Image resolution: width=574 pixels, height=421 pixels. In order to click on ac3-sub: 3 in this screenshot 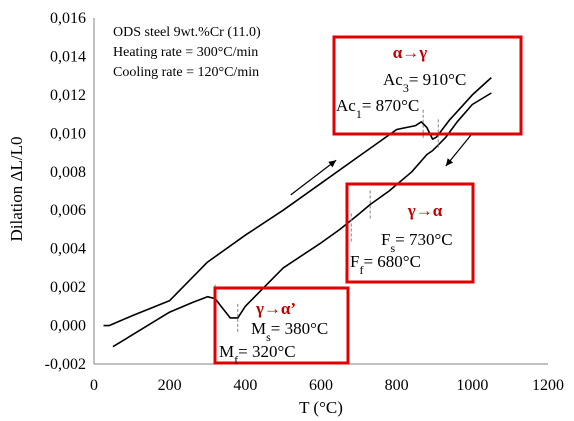, I will do `click(406, 88)`.